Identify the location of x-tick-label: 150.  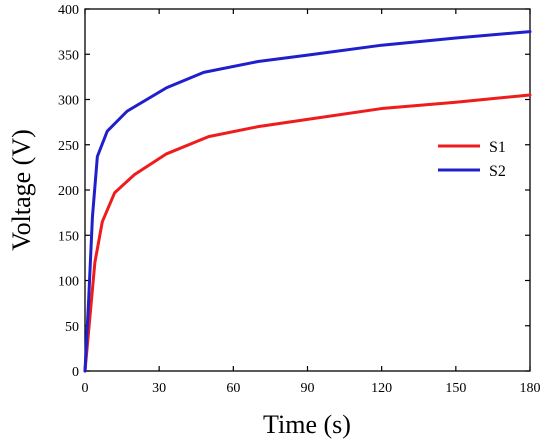
(455, 388).